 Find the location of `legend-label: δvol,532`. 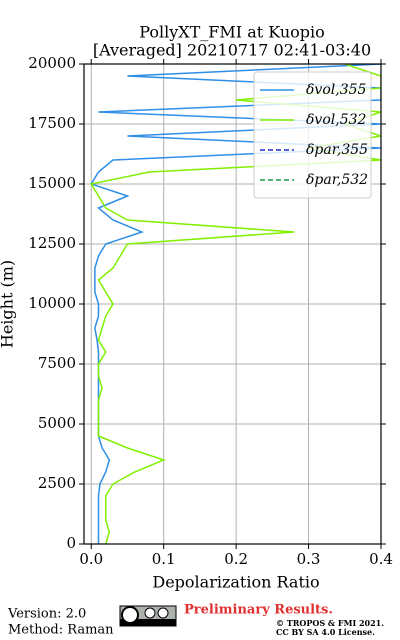

legend-label: δvol,532 is located at coordinates (336, 120).